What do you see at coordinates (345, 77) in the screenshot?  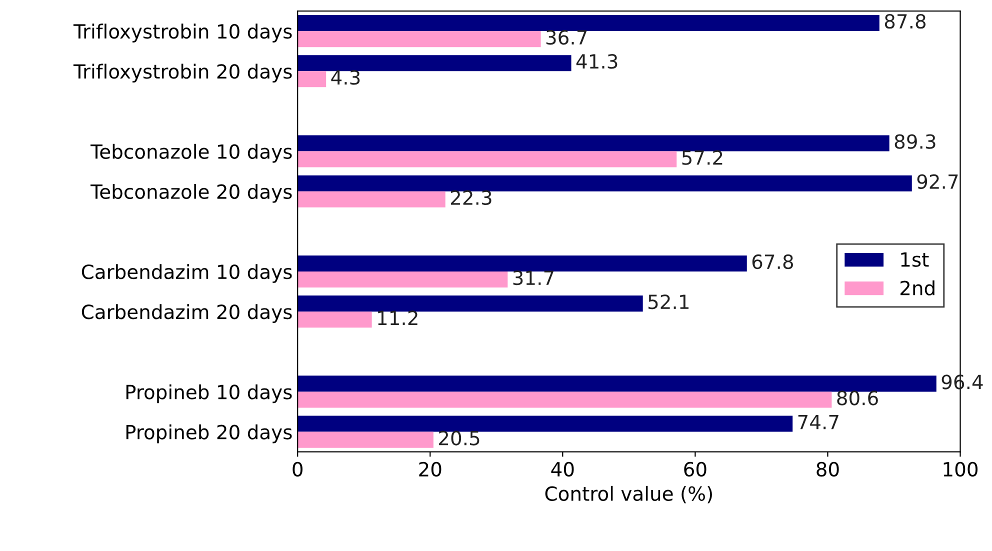 I see `data-label: 4.3` at bounding box center [345, 77].